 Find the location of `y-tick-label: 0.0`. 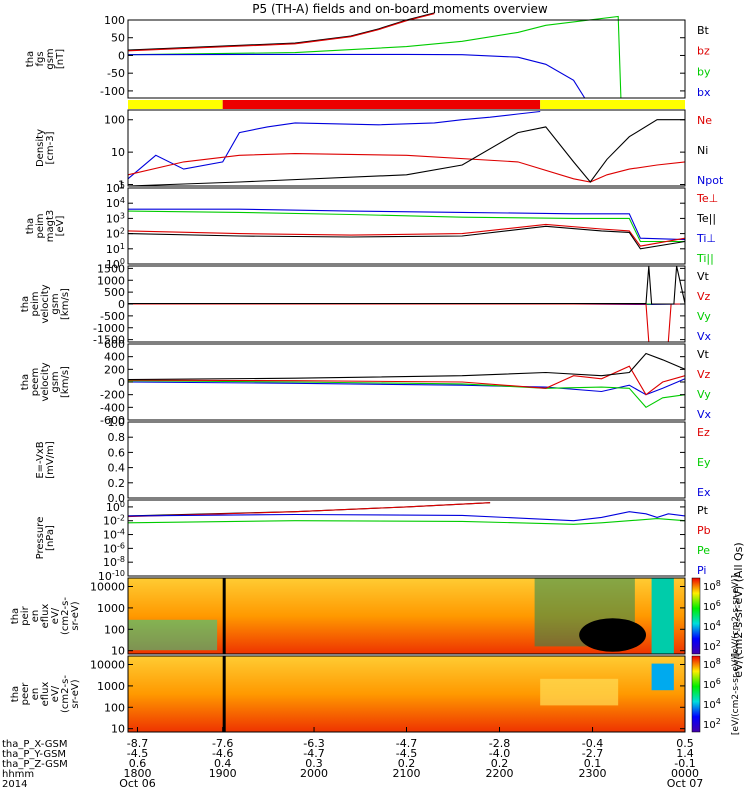

y-tick-label: 0.0 is located at coordinates (117, 498).